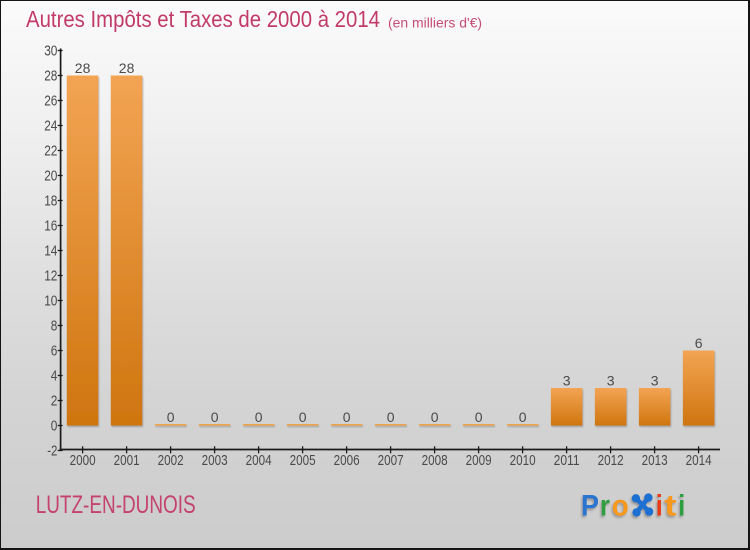 The height and width of the screenshot is (550, 750). I want to click on svg-text: 18, so click(50, 202).